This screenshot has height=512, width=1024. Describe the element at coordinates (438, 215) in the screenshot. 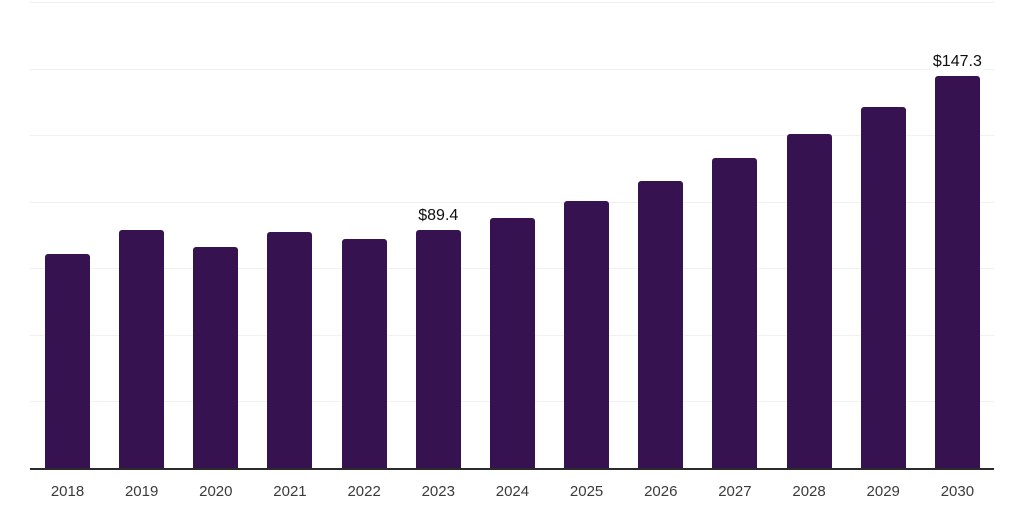

I see `value-label-2023: $89.4` at that location.